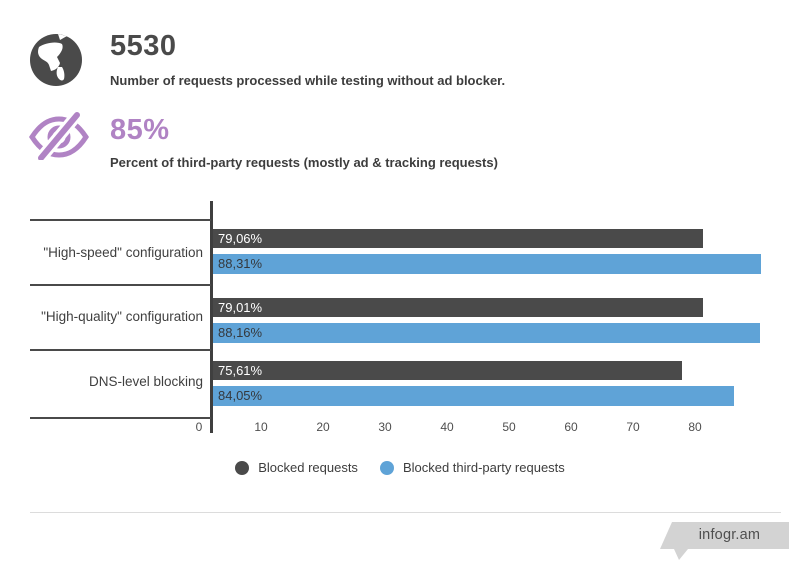 Image resolution: width=800 pixels, height=562 pixels. I want to click on x-tick-label: 0, so click(199, 427).